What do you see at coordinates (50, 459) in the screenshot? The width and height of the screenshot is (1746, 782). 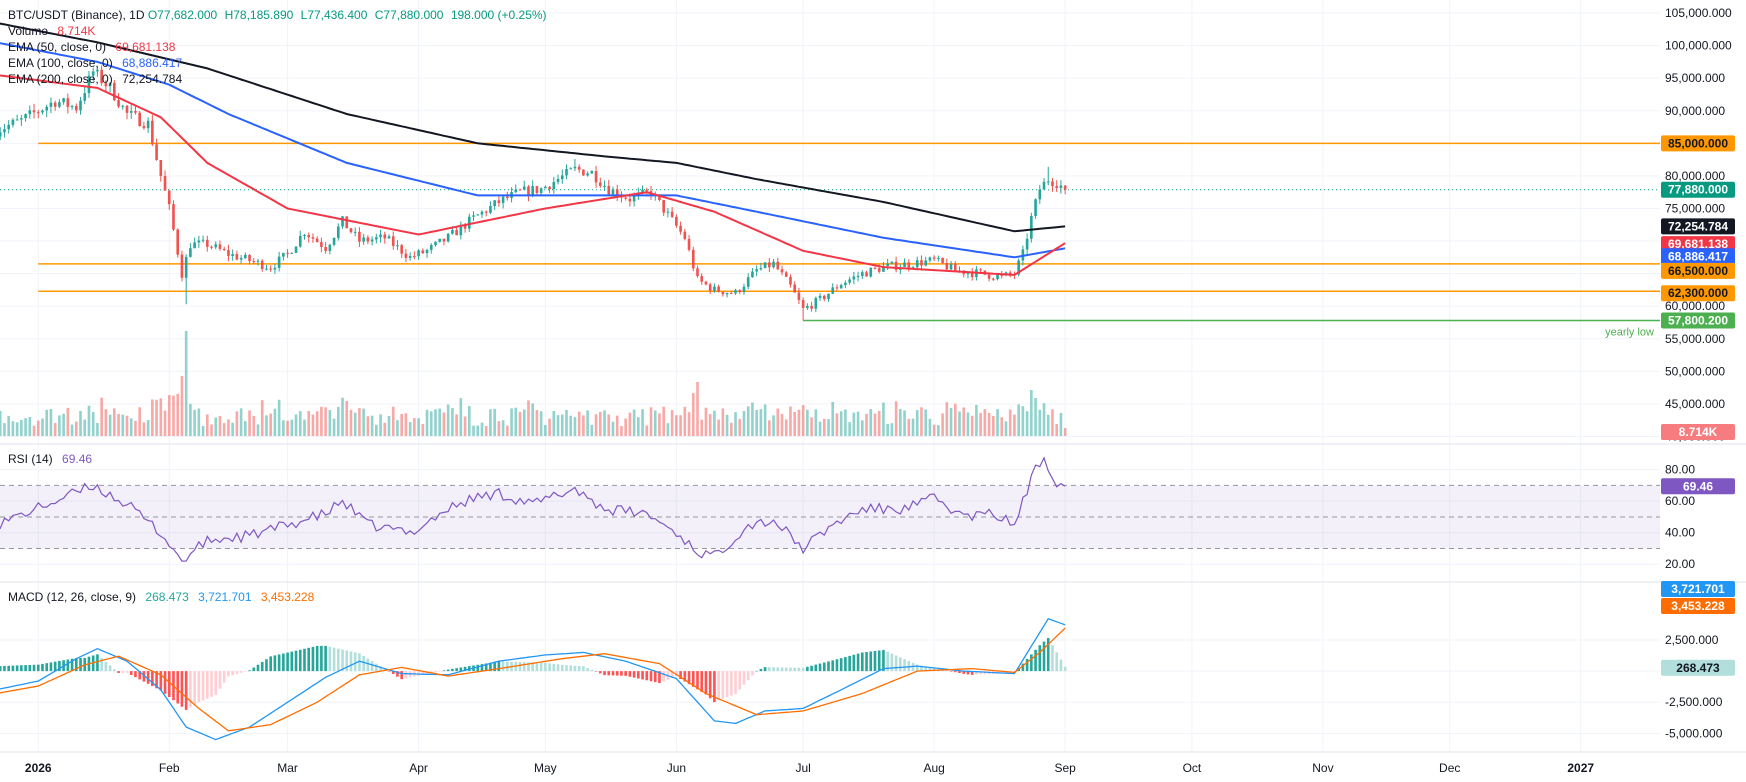 I see `rsi-legend: RSI (14) 69.46` at bounding box center [50, 459].